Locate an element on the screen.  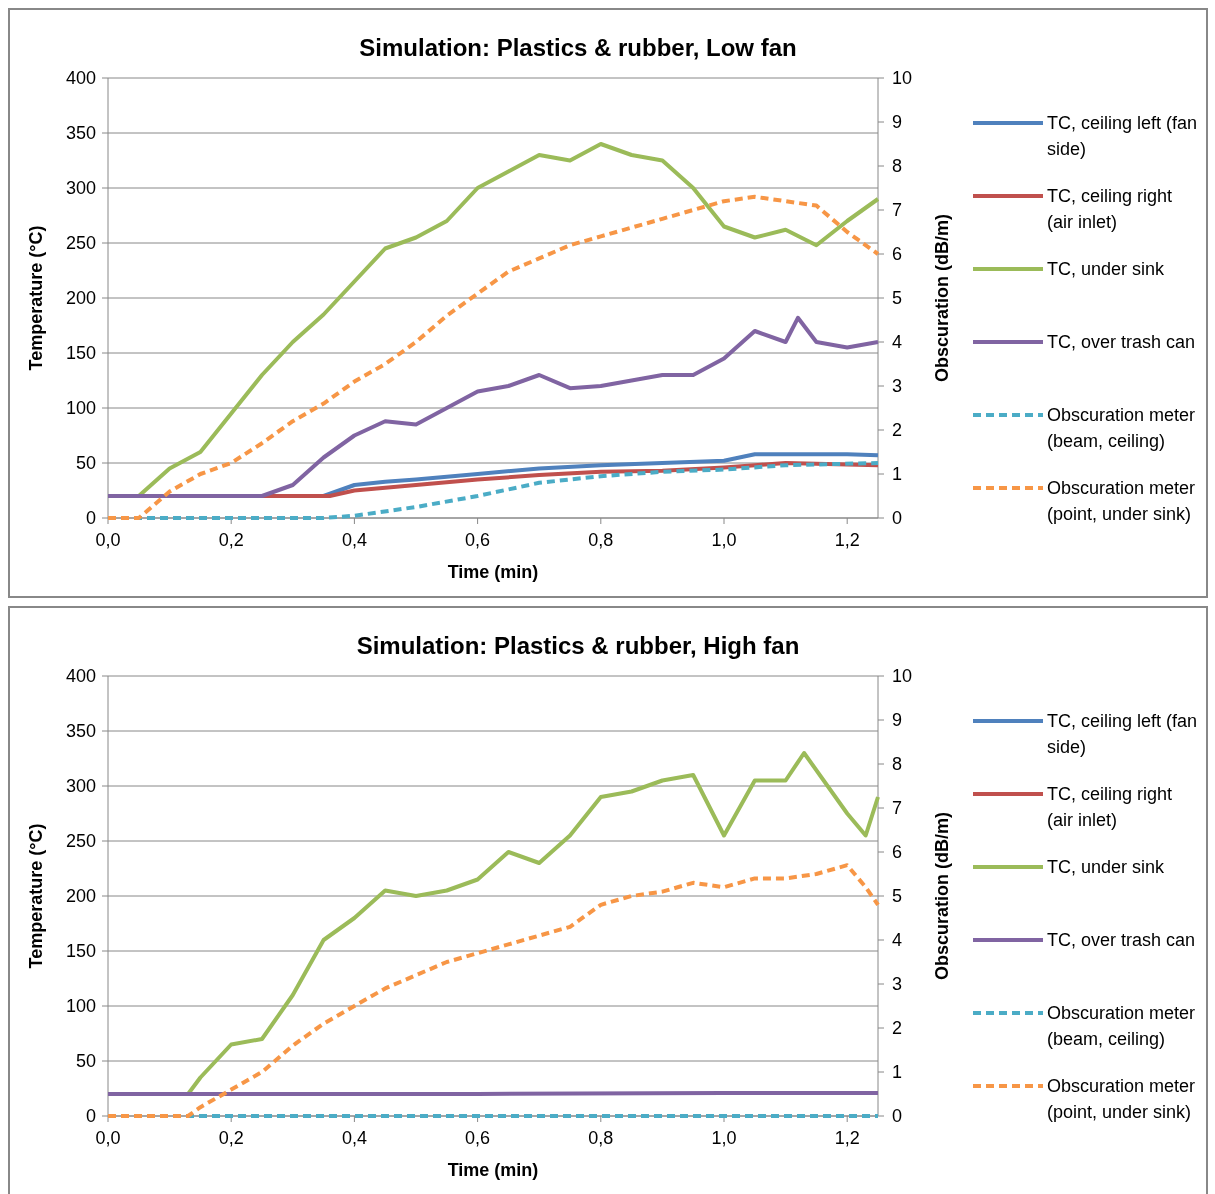
chart-title: Simulation: Plastics & rubber, Low fan is located at coordinates (578, 47).